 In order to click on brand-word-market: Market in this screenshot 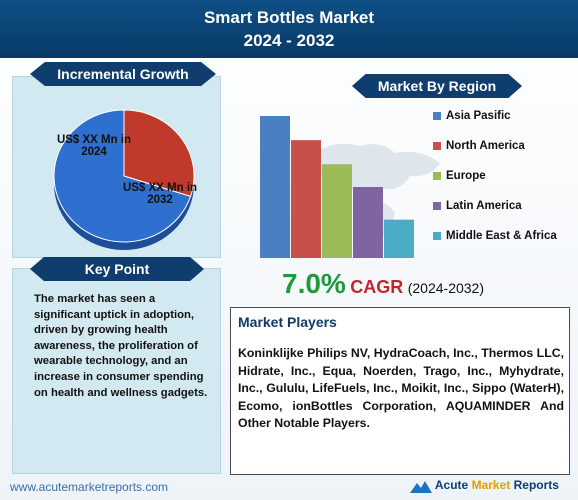, I will do `click(491, 485)`.